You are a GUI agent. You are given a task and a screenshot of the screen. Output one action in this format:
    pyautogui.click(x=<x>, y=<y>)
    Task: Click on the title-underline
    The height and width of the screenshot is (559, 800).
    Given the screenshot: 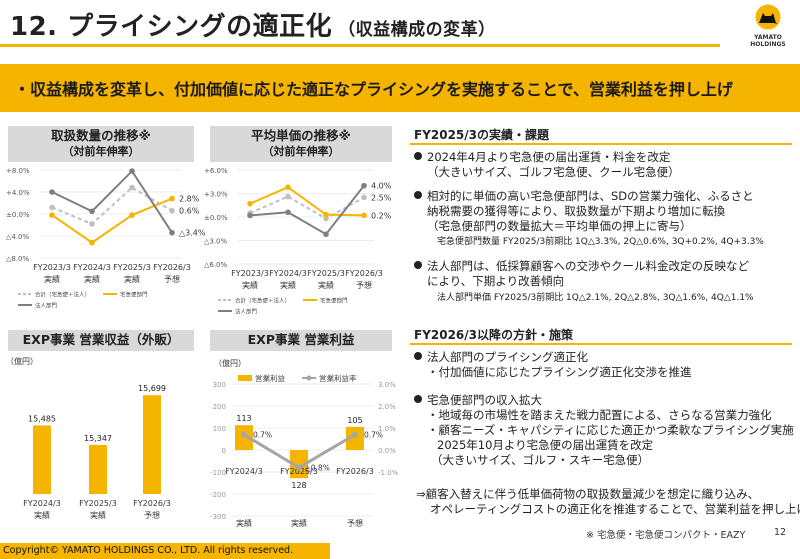 What is the action you would take?
    pyautogui.click(x=360, y=45)
    